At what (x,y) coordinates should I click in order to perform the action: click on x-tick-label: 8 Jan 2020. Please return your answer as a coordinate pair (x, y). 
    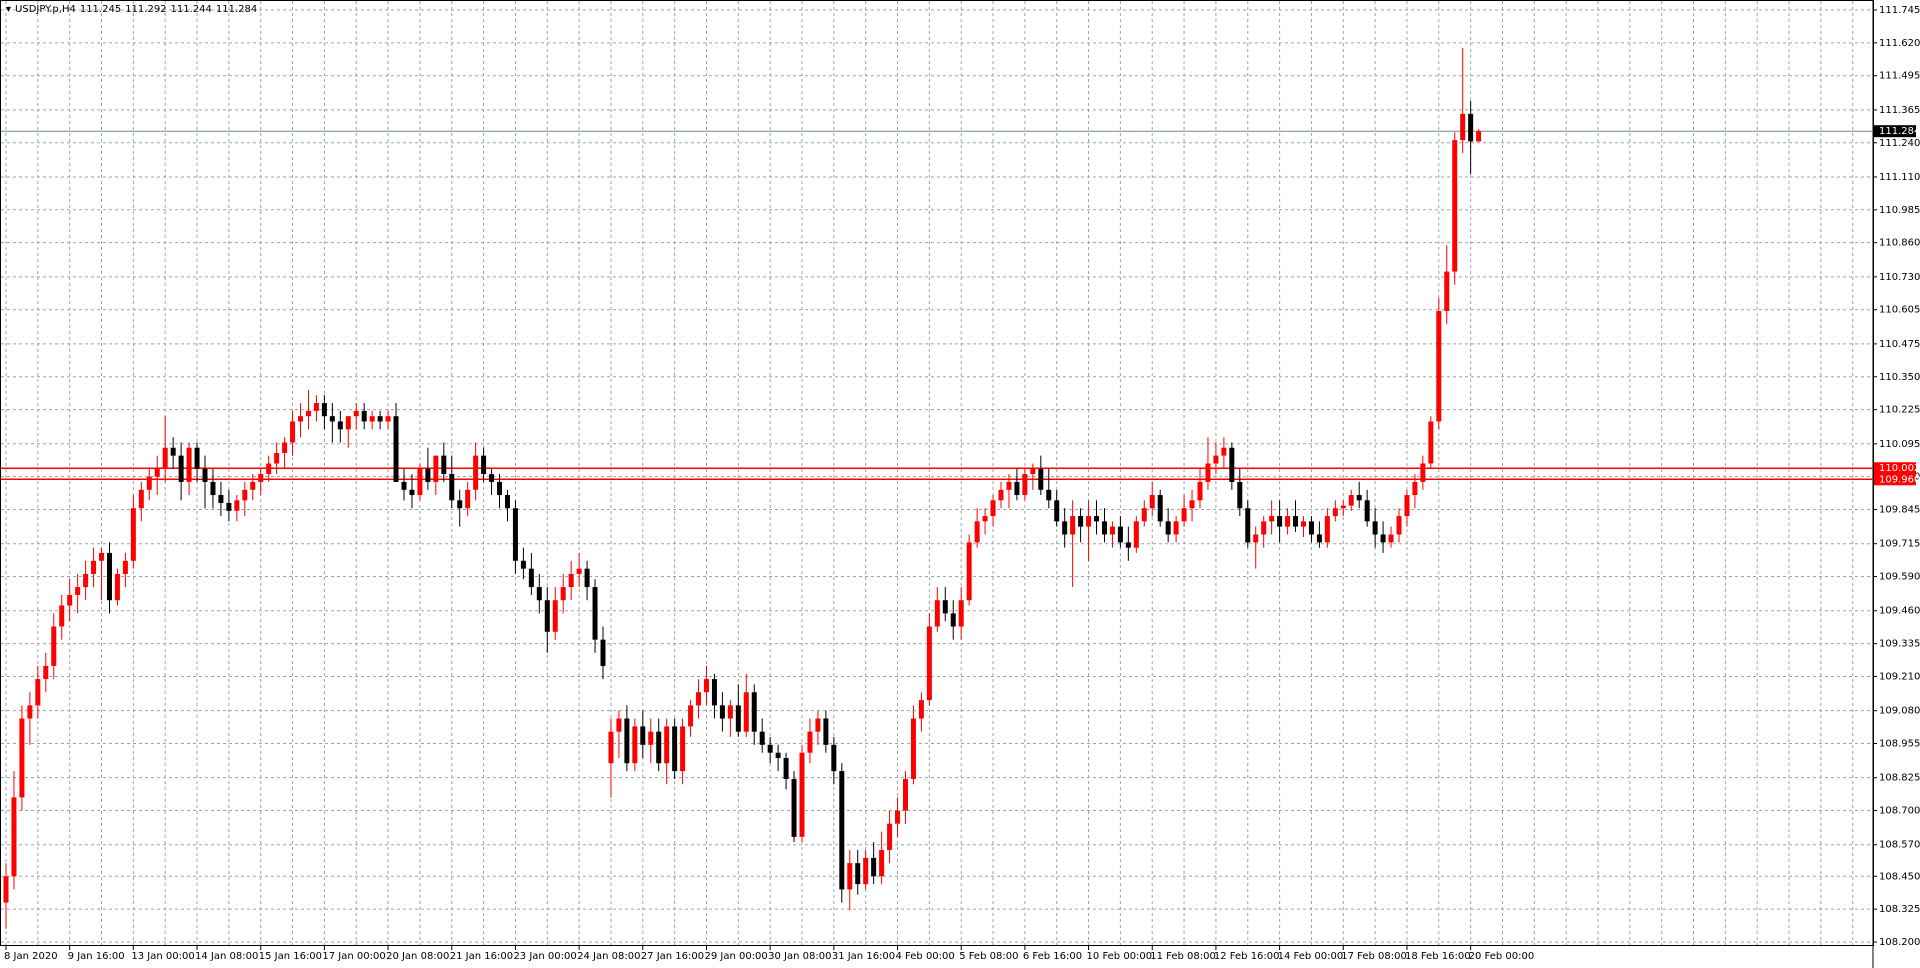
    Looking at the image, I should click on (31, 956).